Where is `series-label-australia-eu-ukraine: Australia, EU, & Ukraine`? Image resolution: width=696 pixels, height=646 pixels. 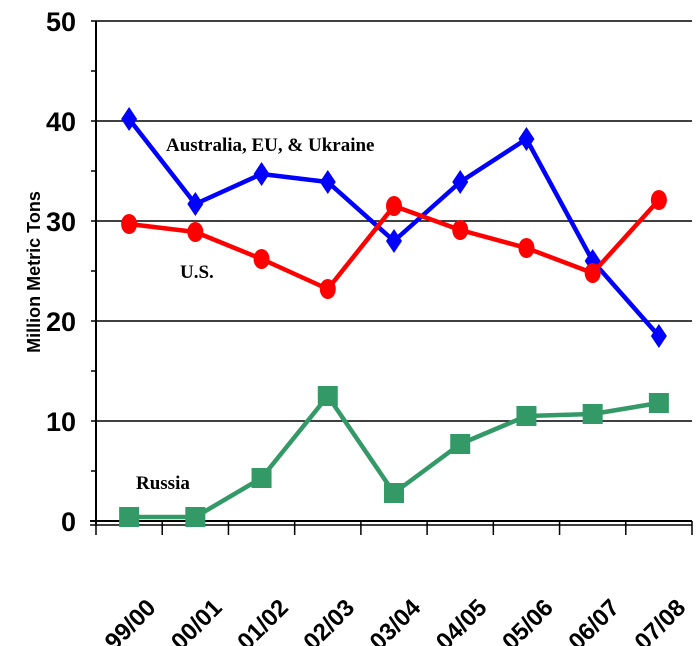
series-label-australia-eu-ukraine: Australia, EU, & Ukraine is located at coordinates (270, 145).